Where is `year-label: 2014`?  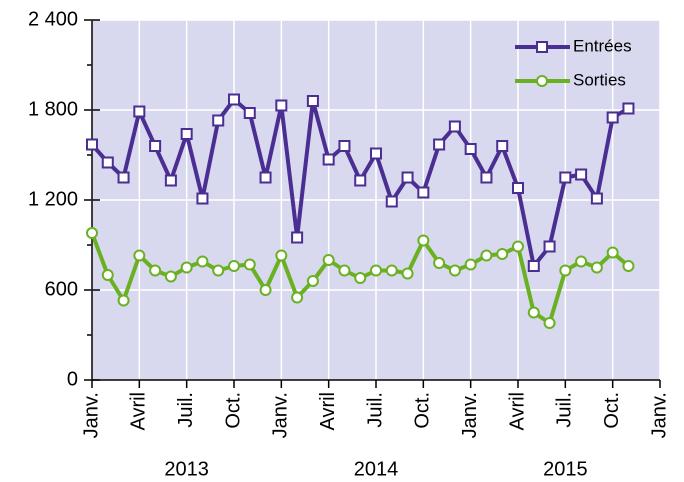 year-label: 2014 is located at coordinates (376, 469).